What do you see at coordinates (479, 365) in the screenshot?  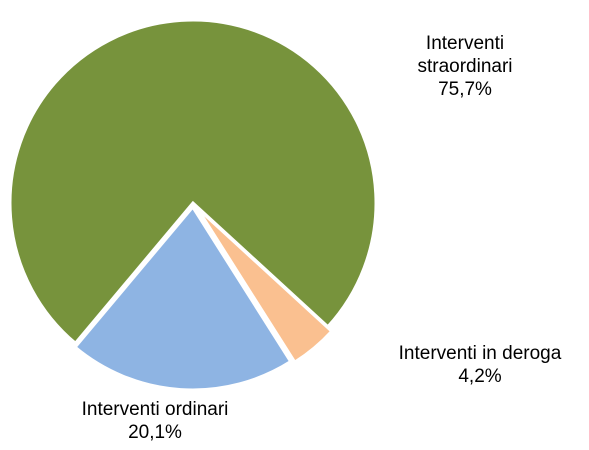 I see `slice-label: Interventi in deroga 4,2%` at bounding box center [479, 365].